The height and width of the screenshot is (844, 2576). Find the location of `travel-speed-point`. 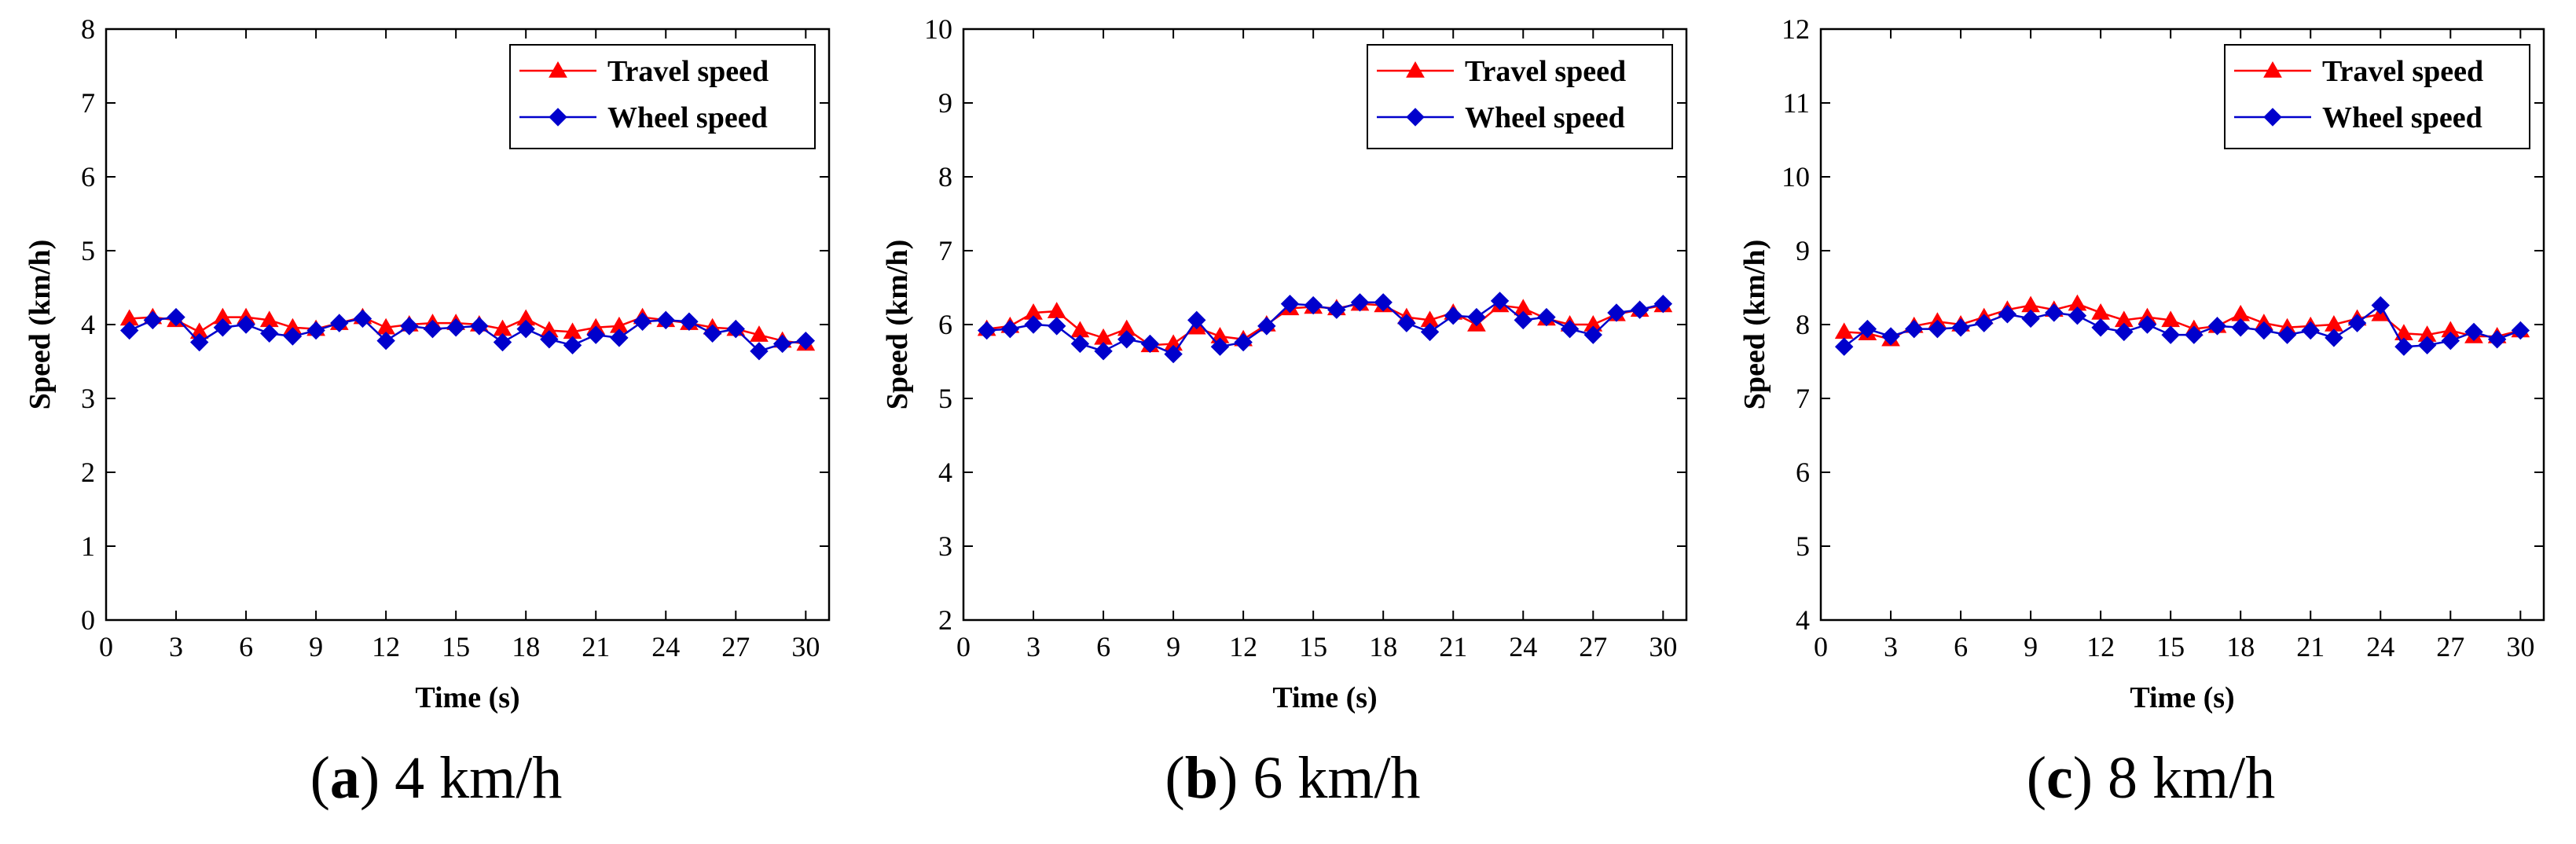

travel-speed-point is located at coordinates (760, 333).